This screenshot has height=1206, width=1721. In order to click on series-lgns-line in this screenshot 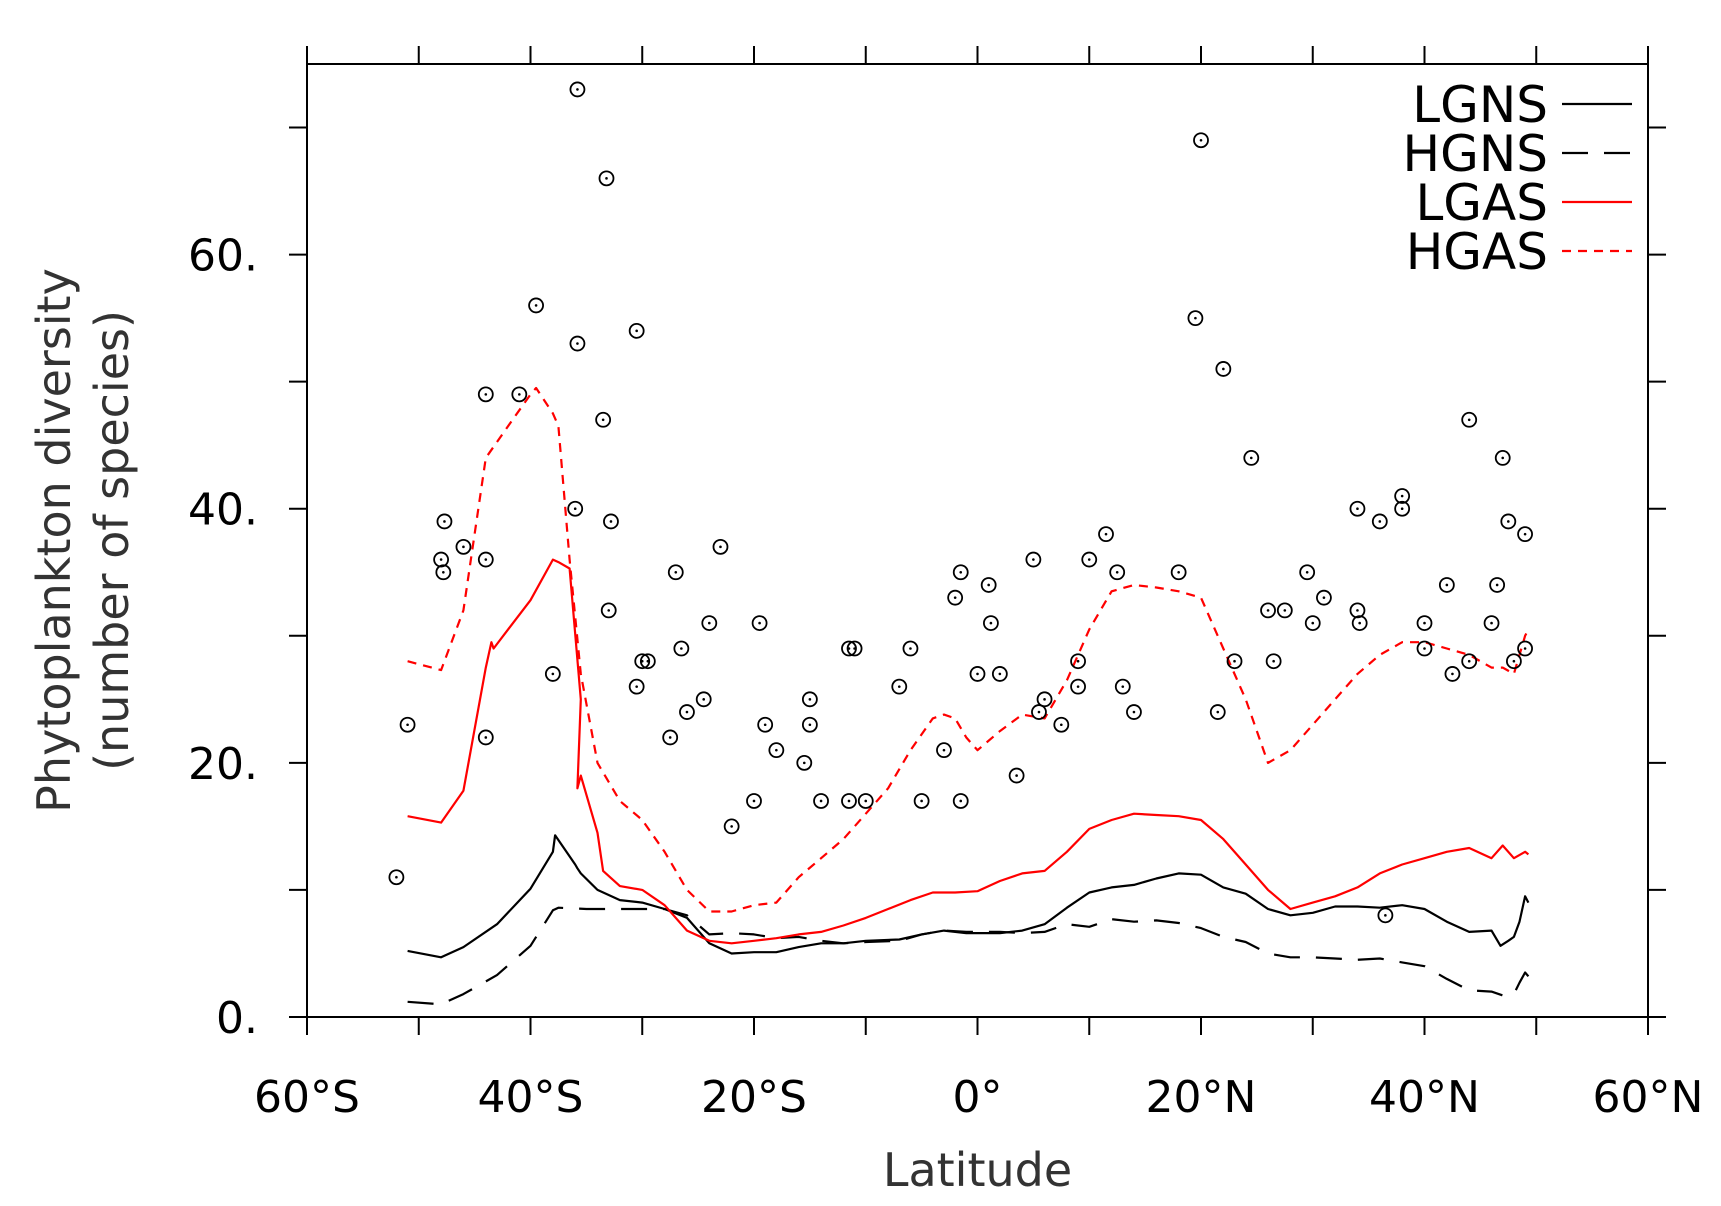, I will do `click(968, 896)`.